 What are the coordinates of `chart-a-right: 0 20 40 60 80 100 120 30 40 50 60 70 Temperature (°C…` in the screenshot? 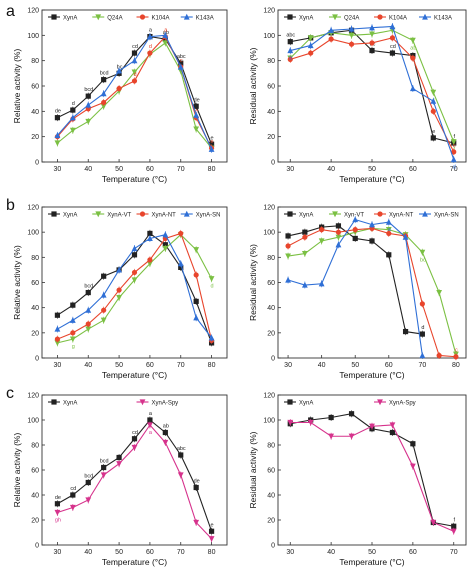 It's located at (357, 96).